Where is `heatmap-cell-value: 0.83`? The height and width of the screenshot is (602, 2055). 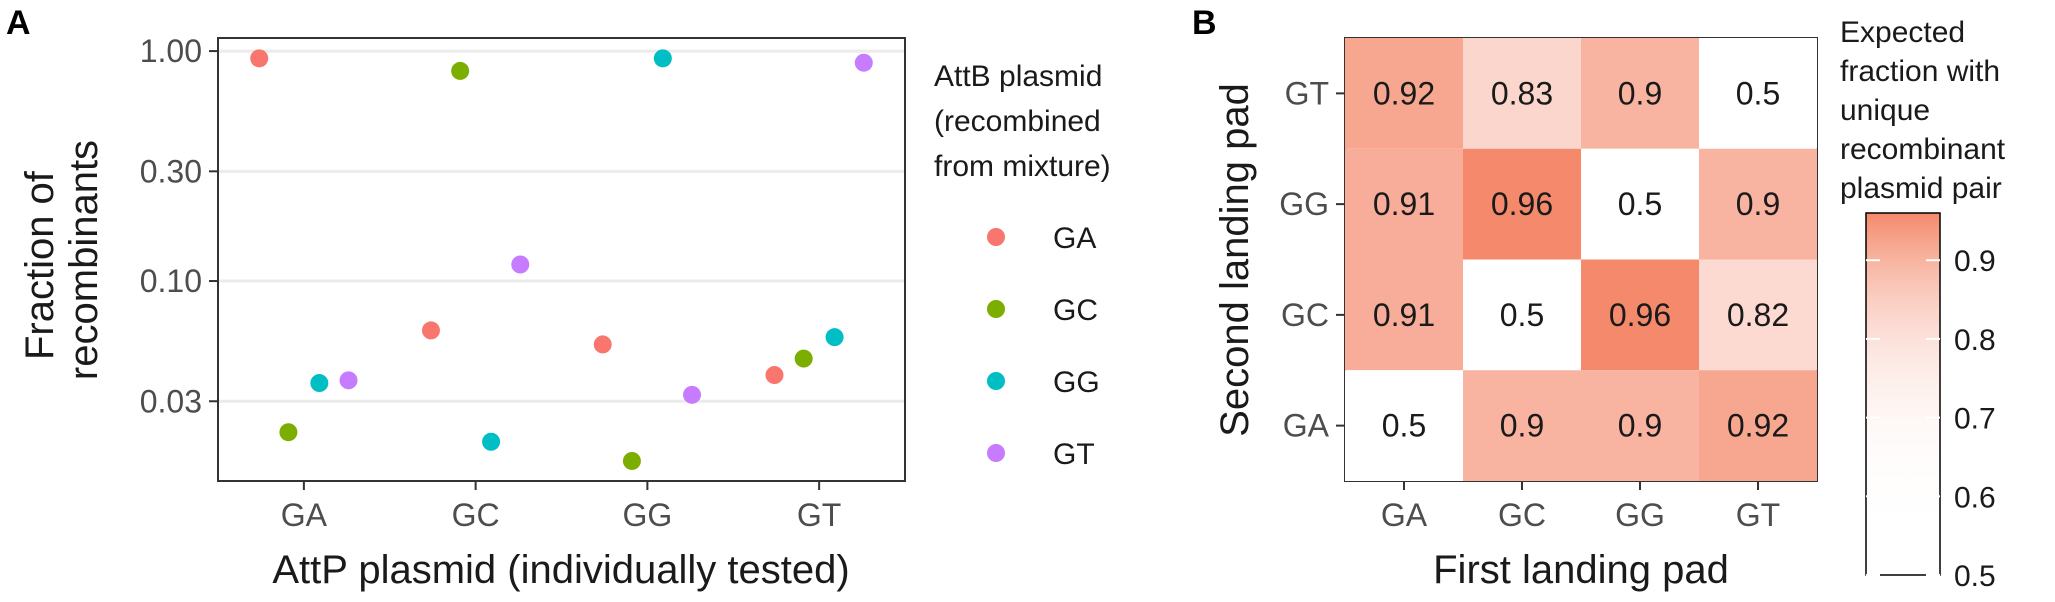
heatmap-cell-value: 0.83 is located at coordinates (1522, 93).